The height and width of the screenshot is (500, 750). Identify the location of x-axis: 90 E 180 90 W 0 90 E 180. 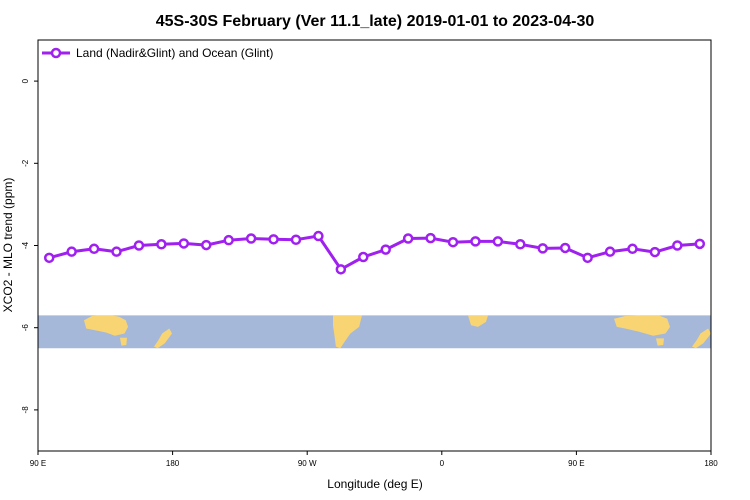
(374, 459).